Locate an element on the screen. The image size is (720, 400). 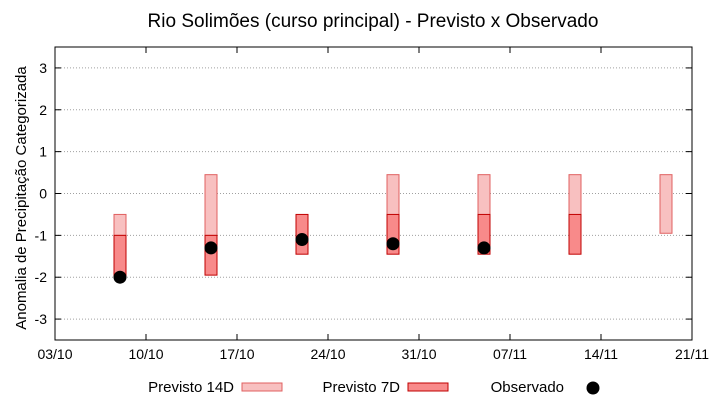
legend-previsto-7d-label: Previsto 7D is located at coordinates (361, 387).